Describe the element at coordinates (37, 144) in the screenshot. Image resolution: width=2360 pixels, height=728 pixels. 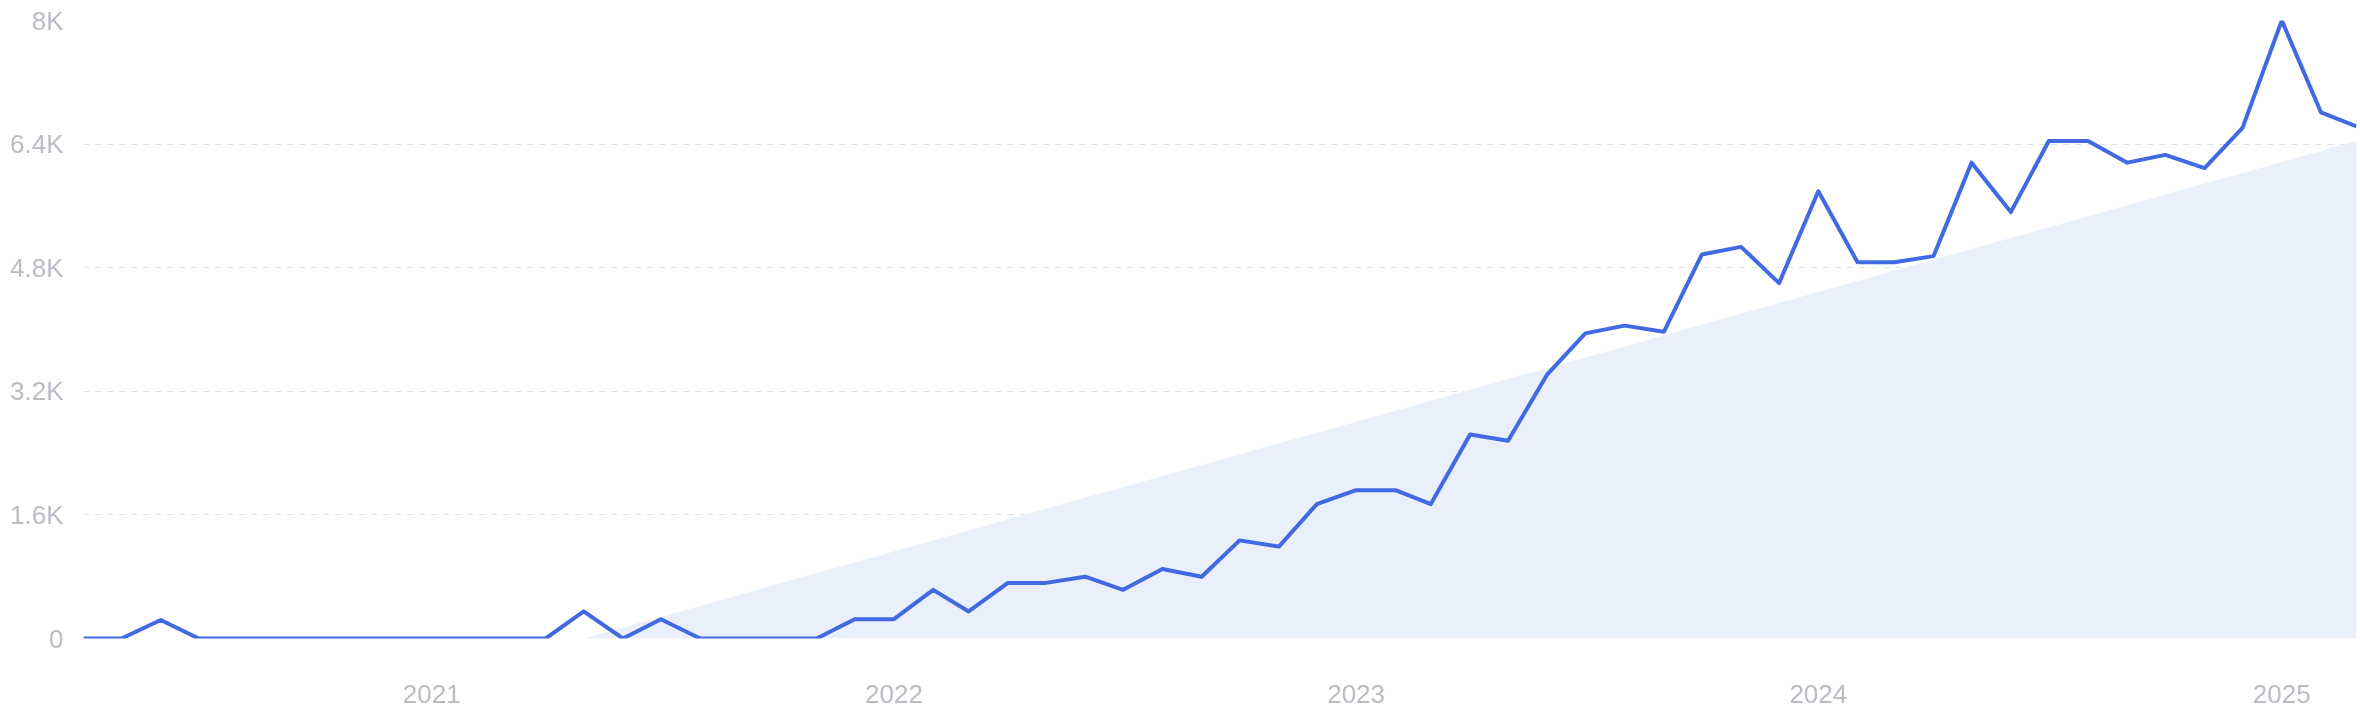
I see `y-tick-label: 6.4K` at that location.